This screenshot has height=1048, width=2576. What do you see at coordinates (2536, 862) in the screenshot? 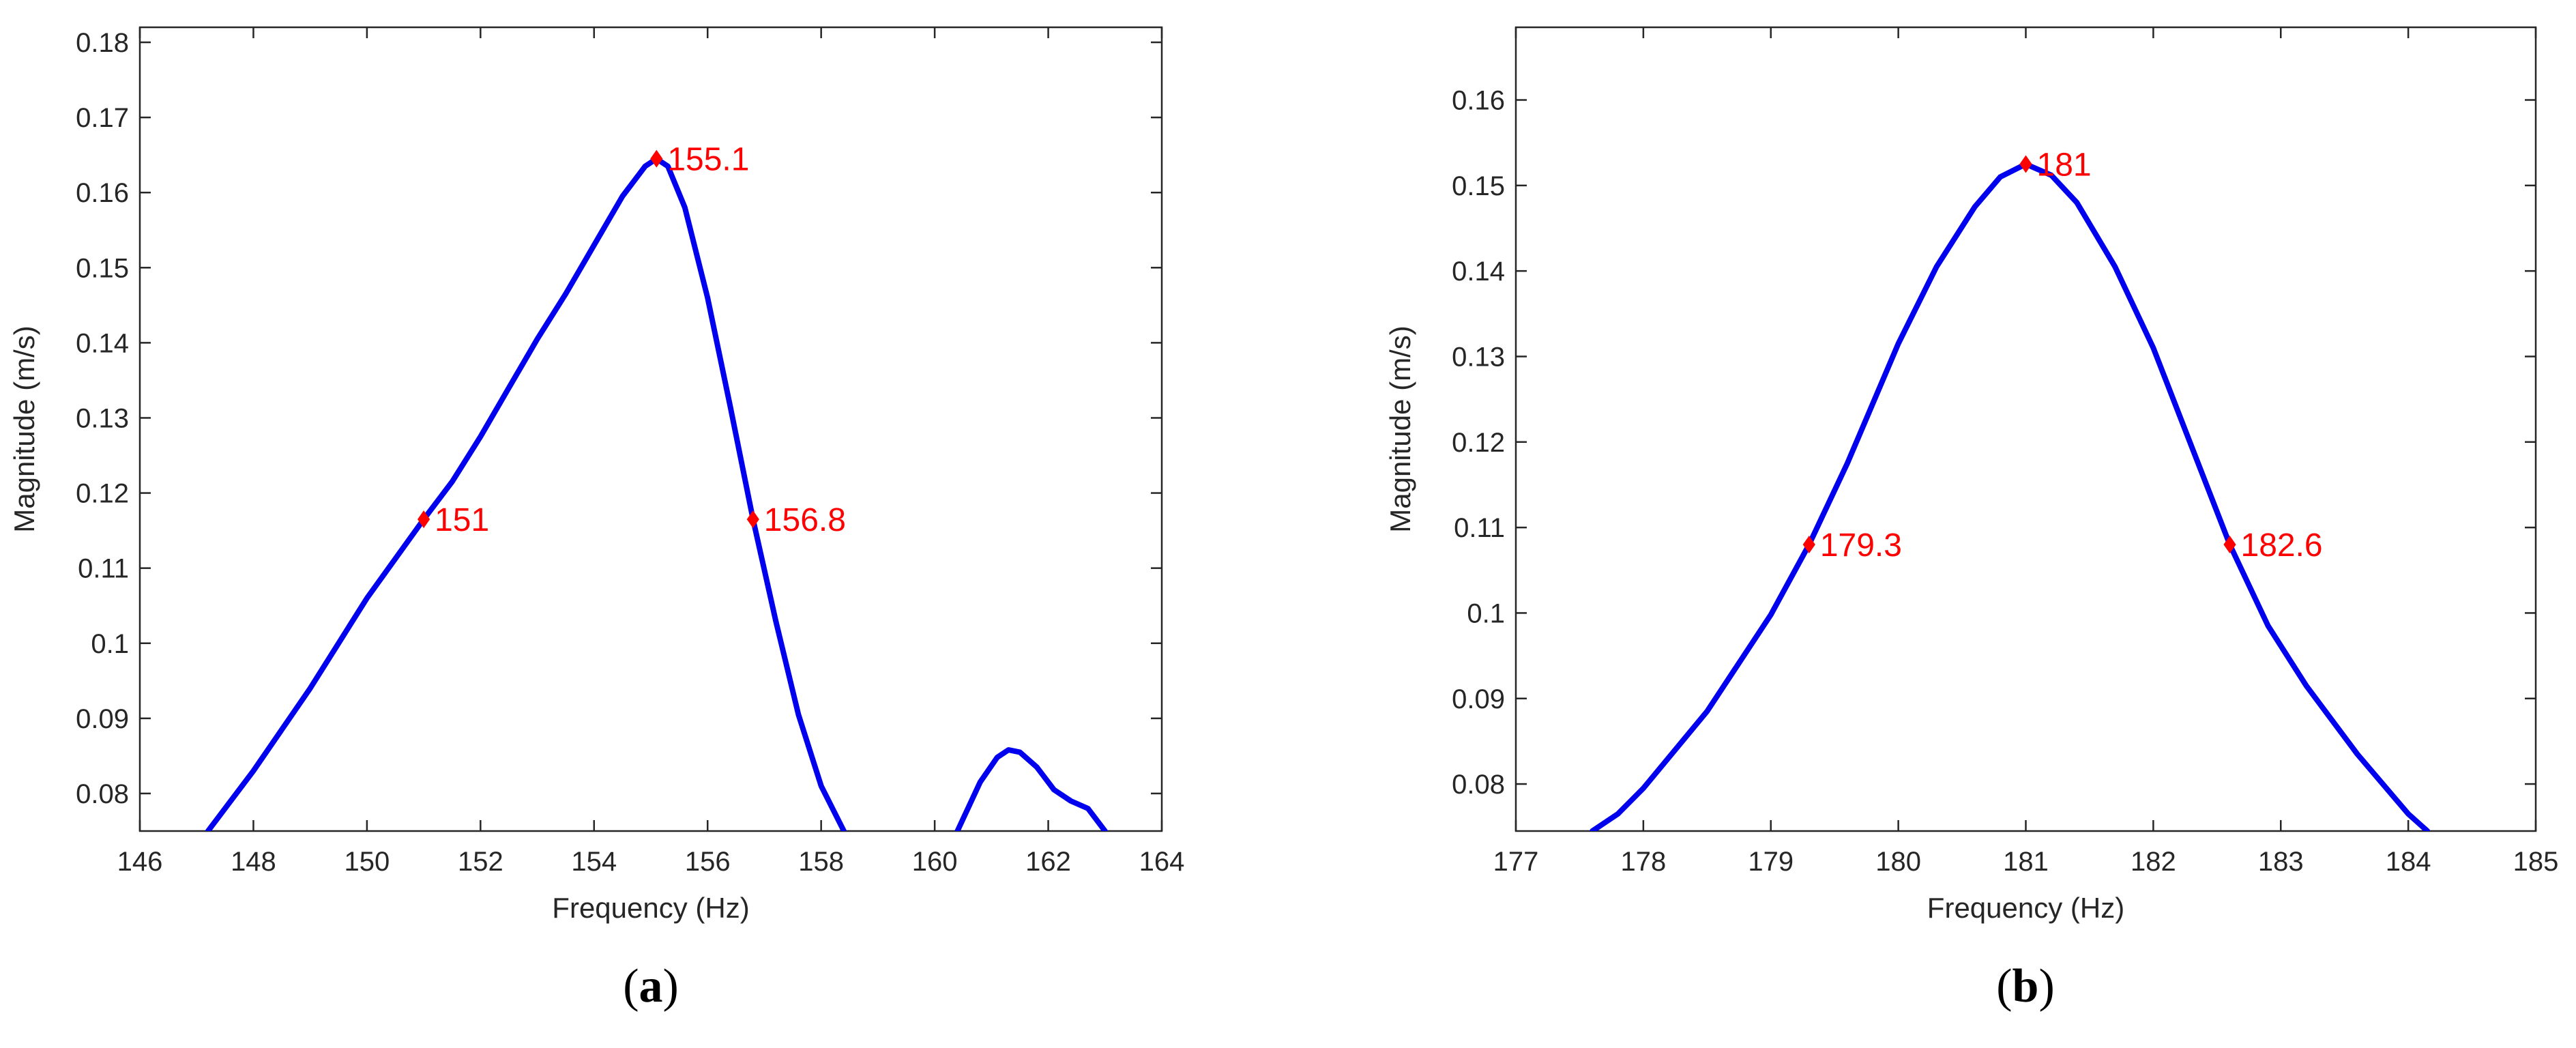
I see `x-tick-label: 185` at bounding box center [2536, 862].